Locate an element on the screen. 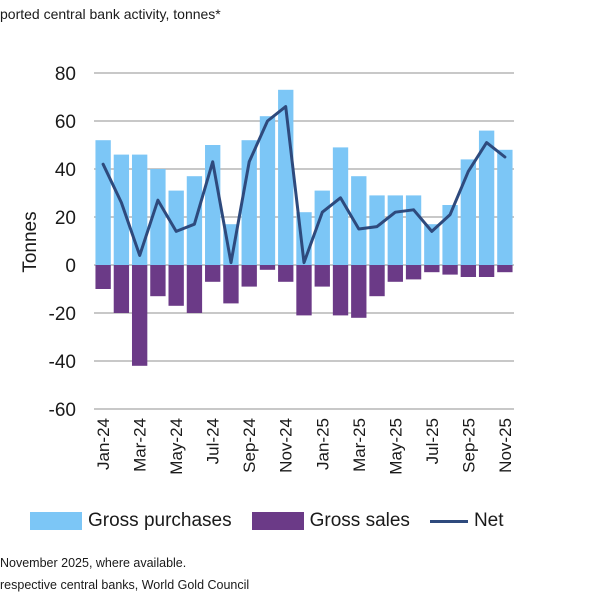  x-tick-label: May-25 is located at coordinates (395, 446).